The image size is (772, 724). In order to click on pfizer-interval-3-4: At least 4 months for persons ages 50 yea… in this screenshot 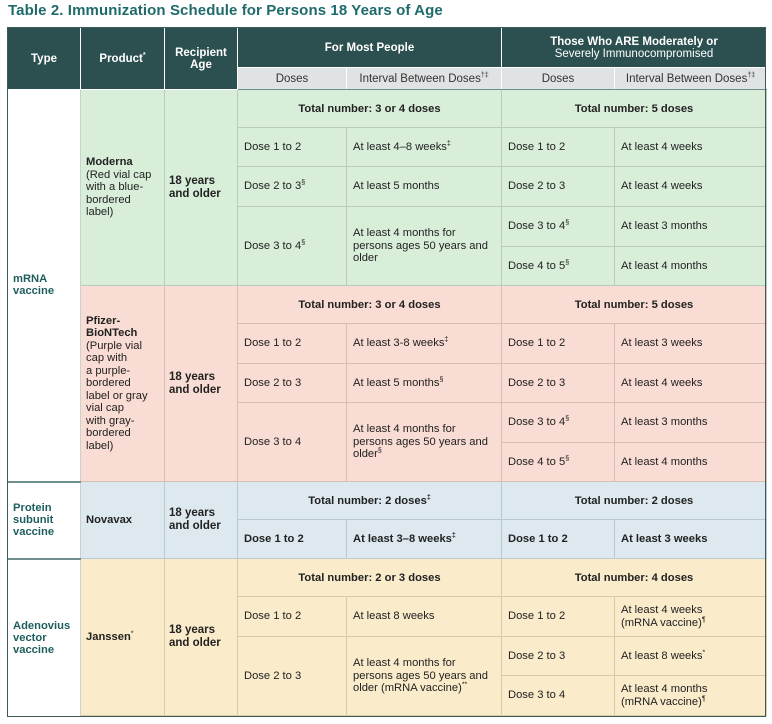, I will do `click(424, 442)`.